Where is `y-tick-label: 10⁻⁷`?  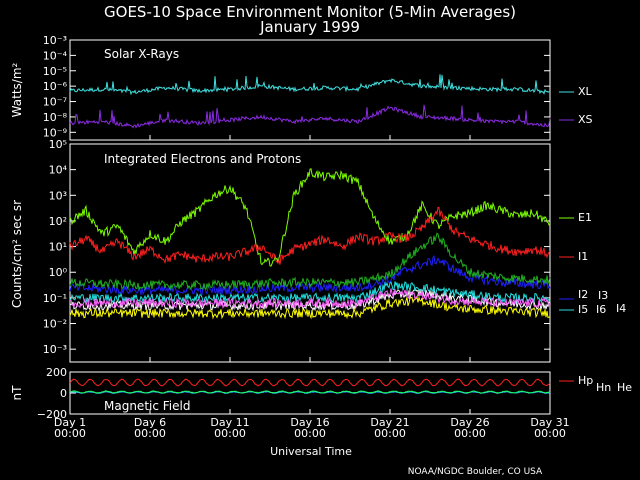
y-tick-label: 10⁻⁷ is located at coordinates (55, 102).